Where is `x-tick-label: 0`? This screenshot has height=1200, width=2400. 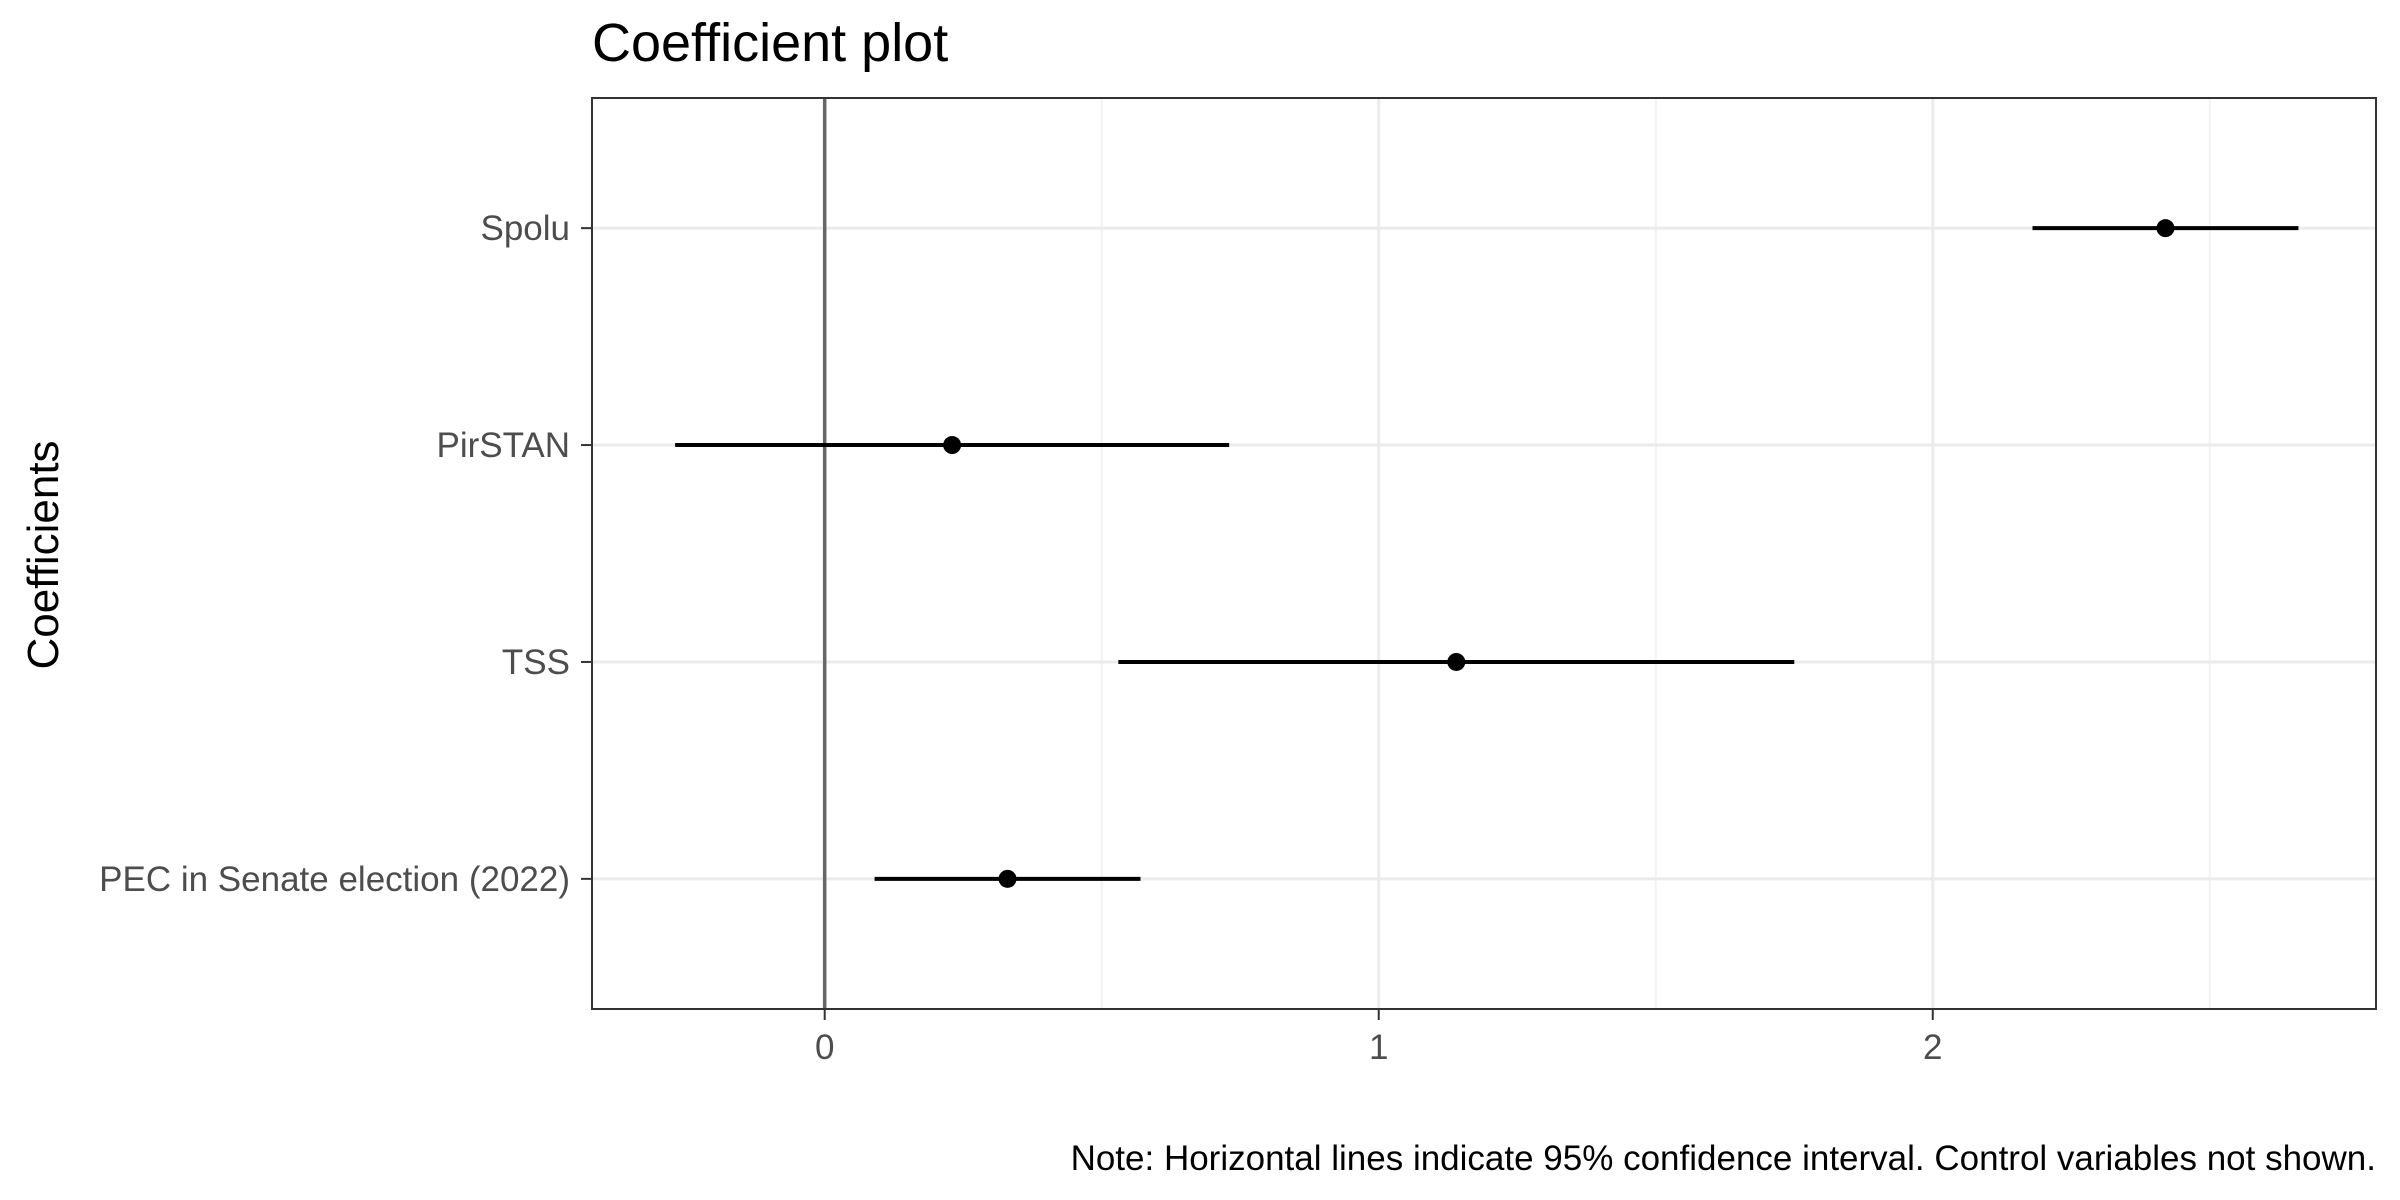
x-tick-label: 0 is located at coordinates (824, 1047).